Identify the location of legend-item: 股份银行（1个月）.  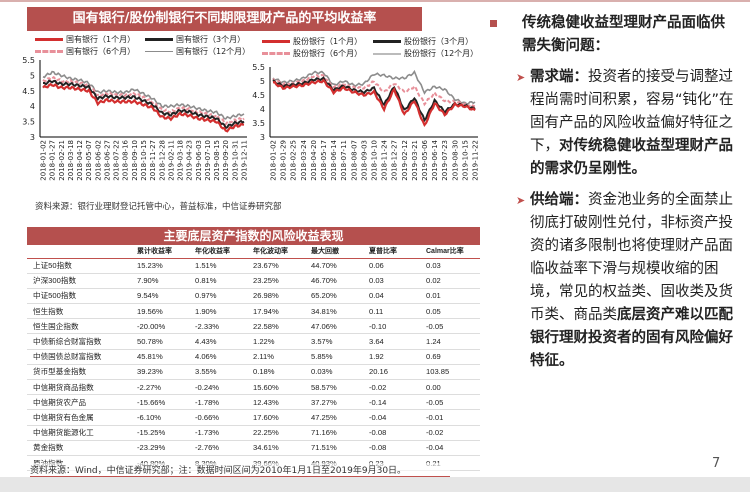
(312, 41).